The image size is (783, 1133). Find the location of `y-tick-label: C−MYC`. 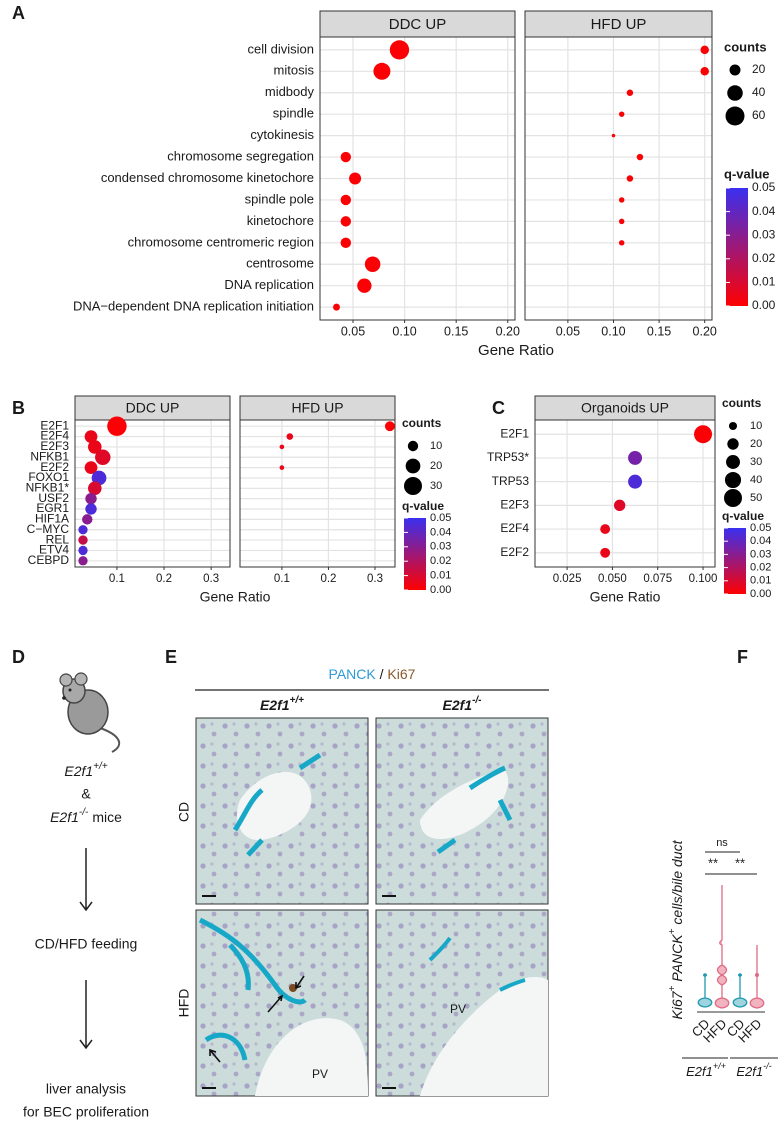

y-tick-label: C−MYC is located at coordinates (48, 529).